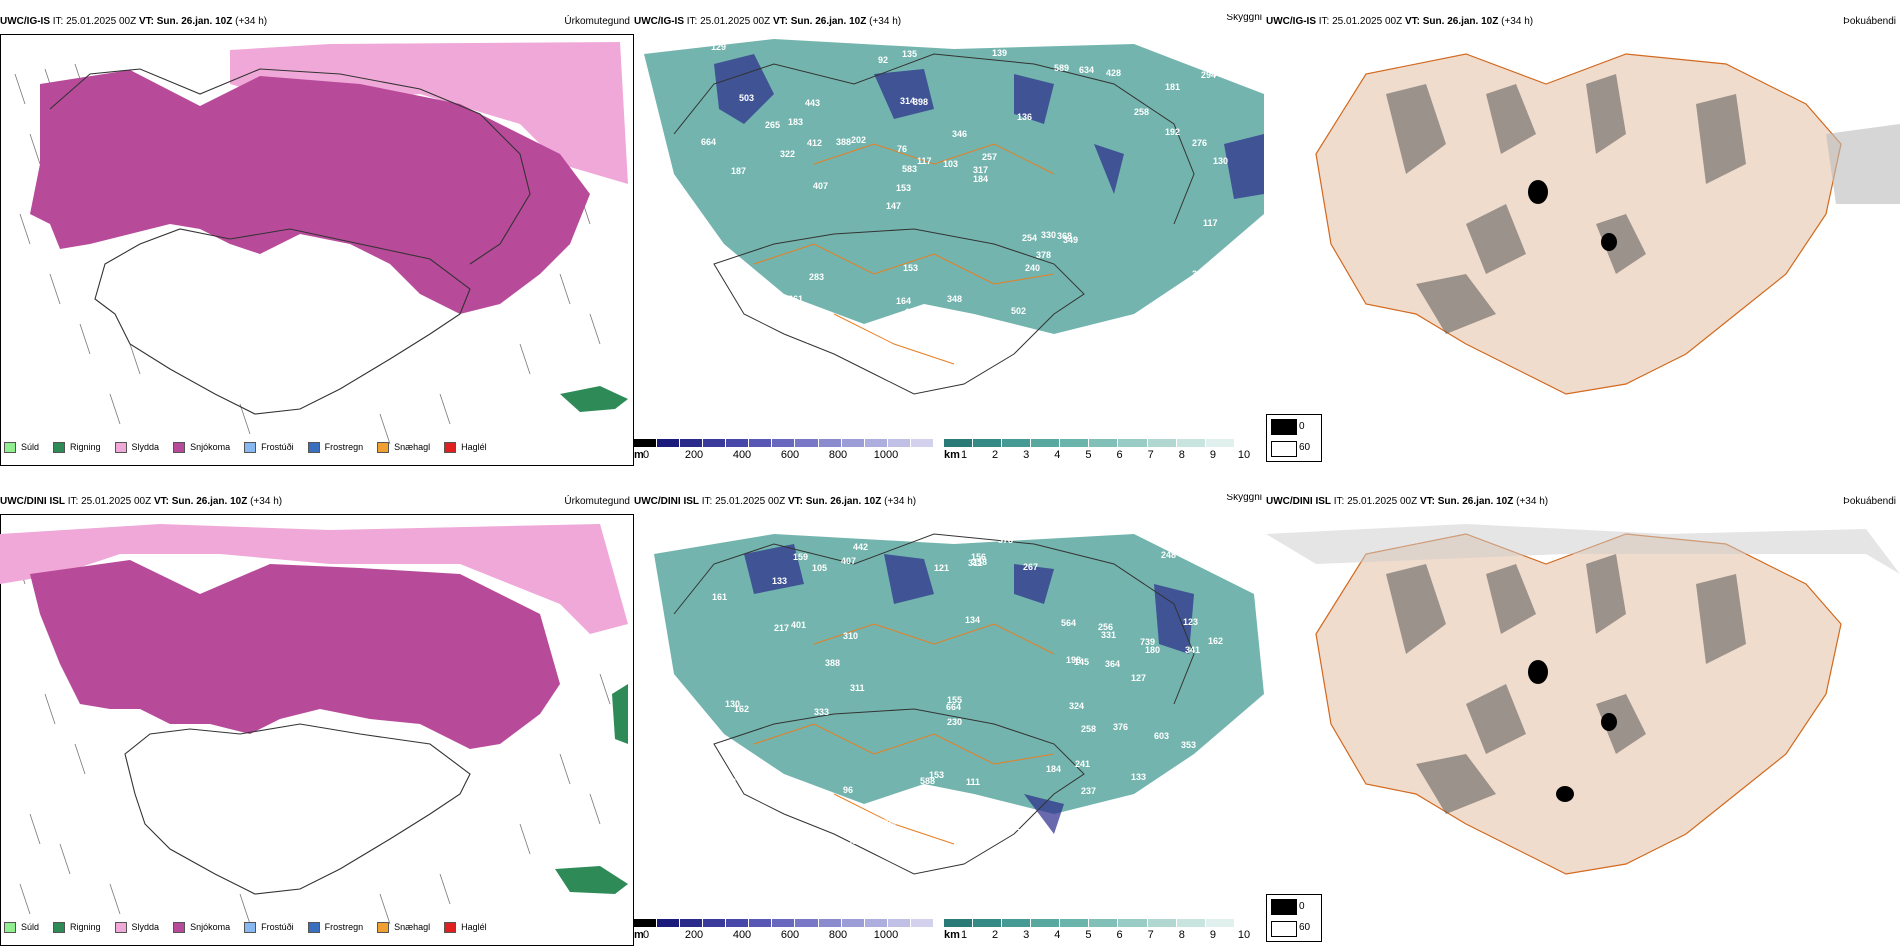 This screenshot has height=950, width=1900. I want to click on cloud-base-label: 451, so click(716, 330).